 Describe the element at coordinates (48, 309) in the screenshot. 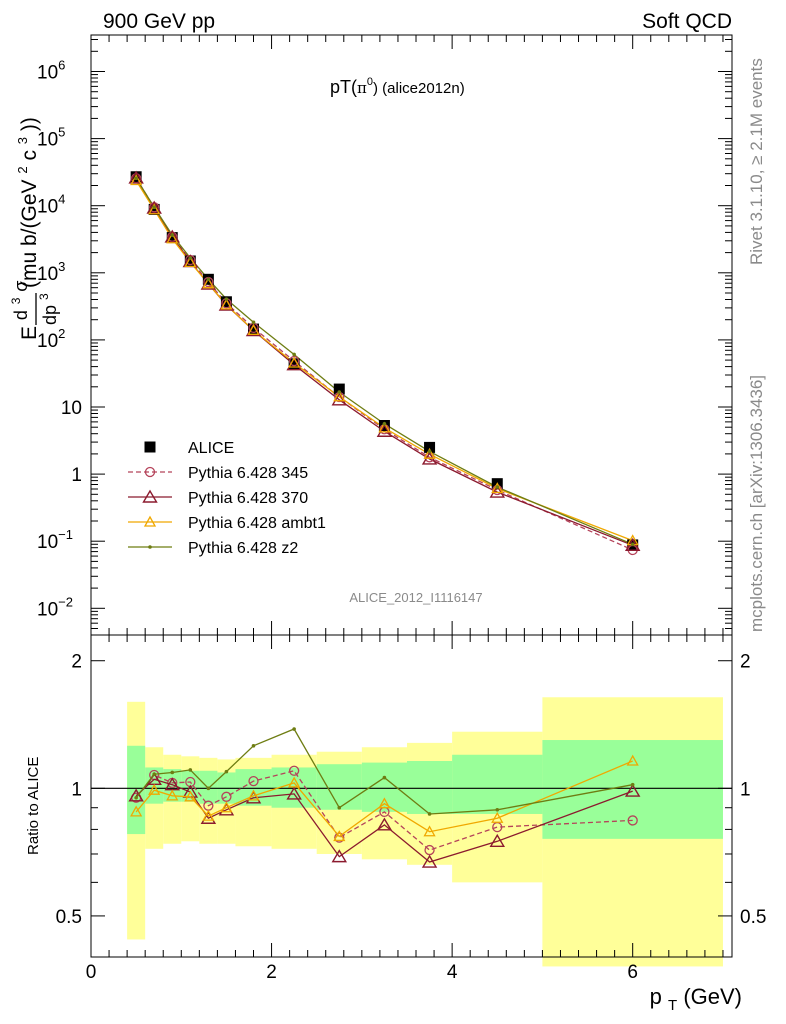

I see `svg-text: dp 3` at that location.